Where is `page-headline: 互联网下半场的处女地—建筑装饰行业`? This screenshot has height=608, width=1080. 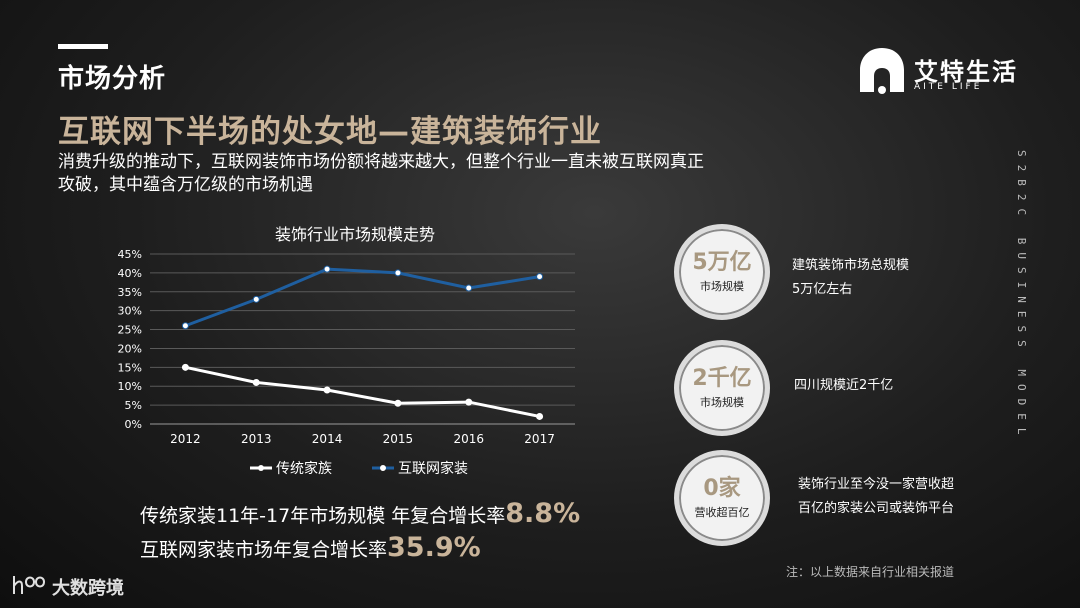
page-headline: 互联网下半场的处女地—建筑装饰行业 is located at coordinates (330, 132).